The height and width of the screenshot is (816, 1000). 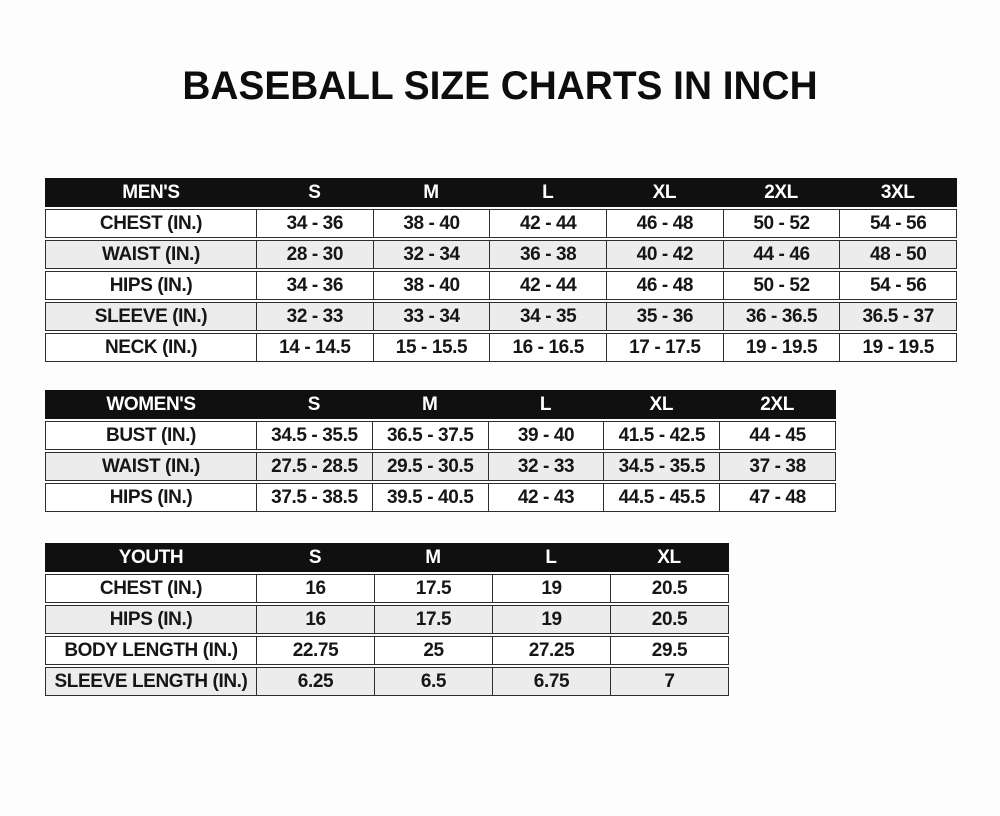 I want to click on value-cell: 22.75, so click(x=315, y=650).